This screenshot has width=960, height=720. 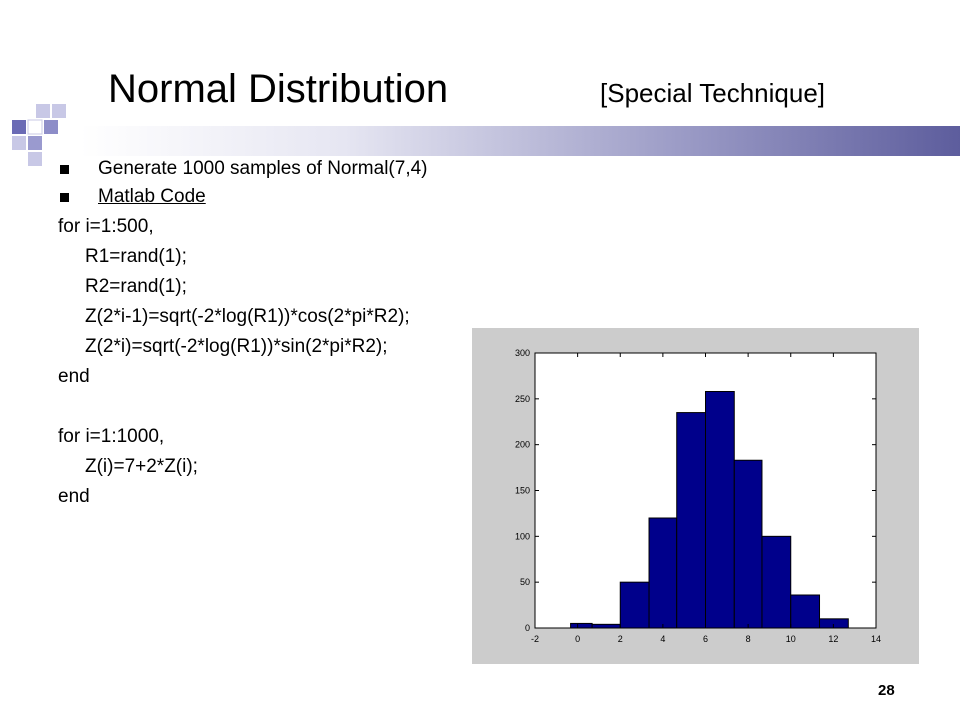 I want to click on code-line: for i=1:500,, so click(x=106, y=226).